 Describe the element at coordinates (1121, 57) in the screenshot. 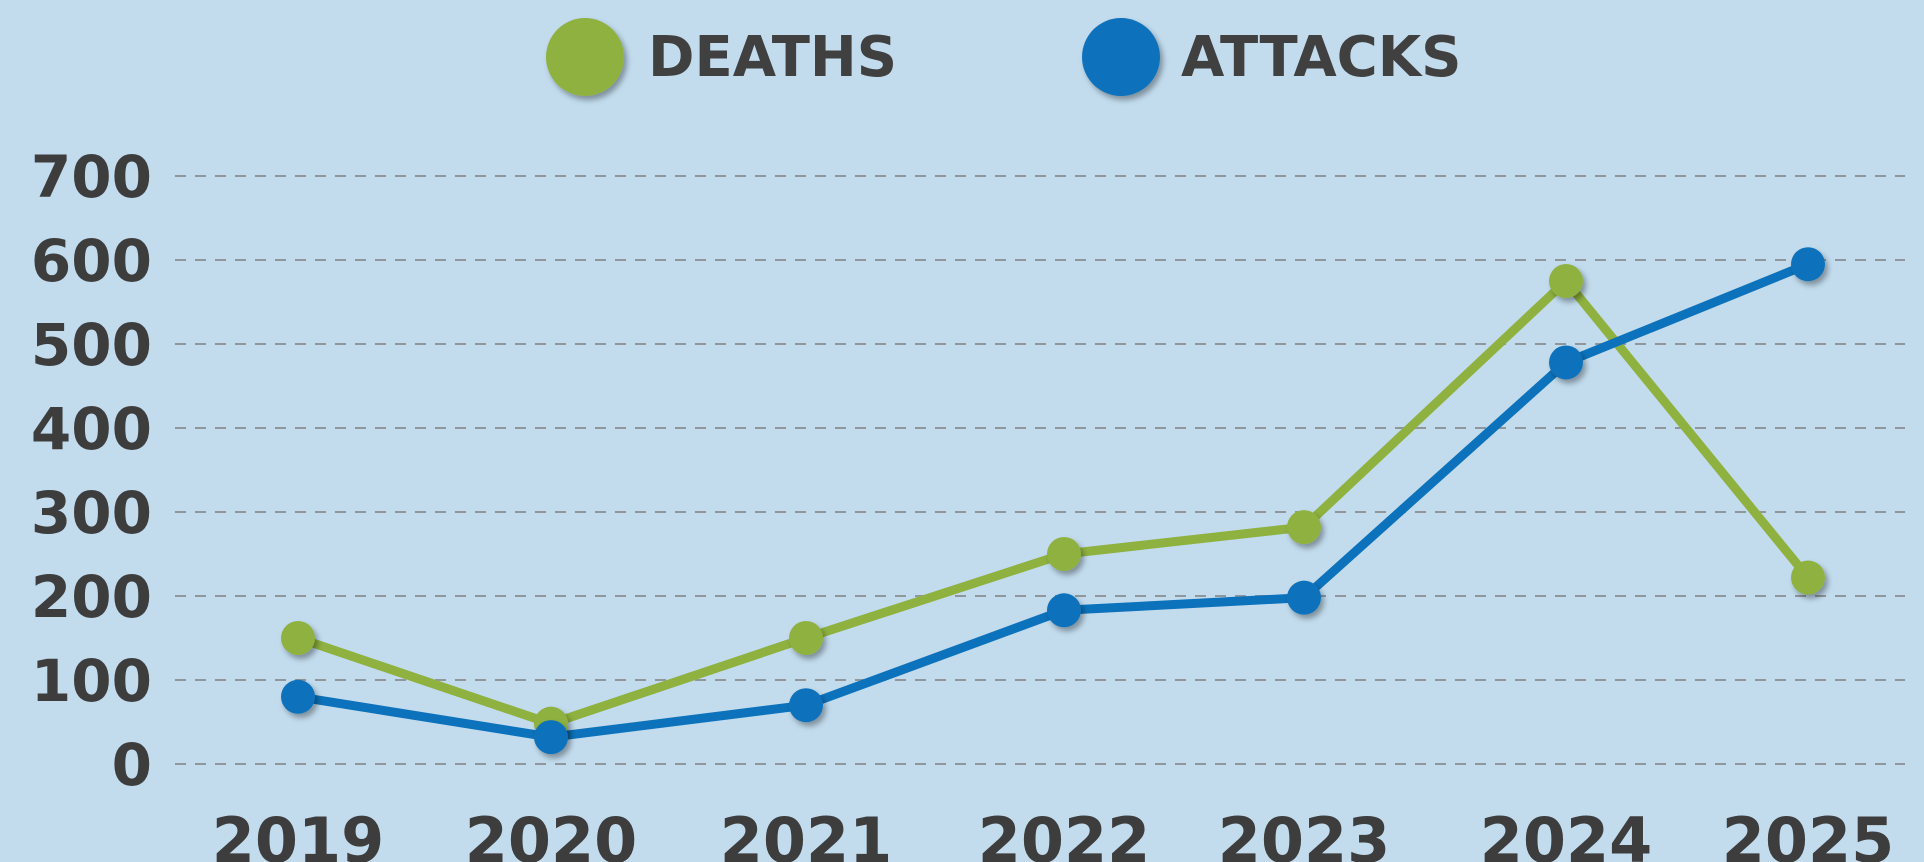

I see `legend-marker-attacks` at that location.